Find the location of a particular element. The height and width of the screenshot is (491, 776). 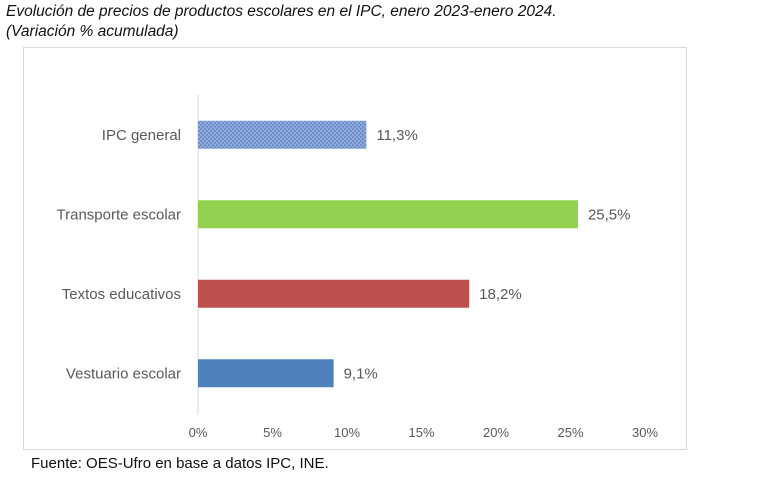

x-tick-label: 10% is located at coordinates (347, 432).